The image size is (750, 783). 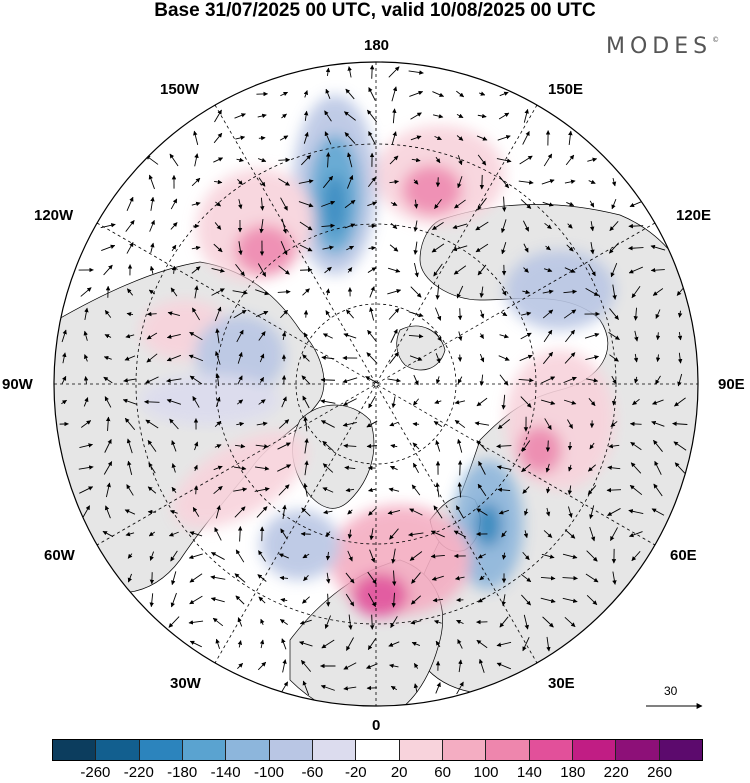 I want to click on lon-label-90w: 90W, so click(x=17, y=384).